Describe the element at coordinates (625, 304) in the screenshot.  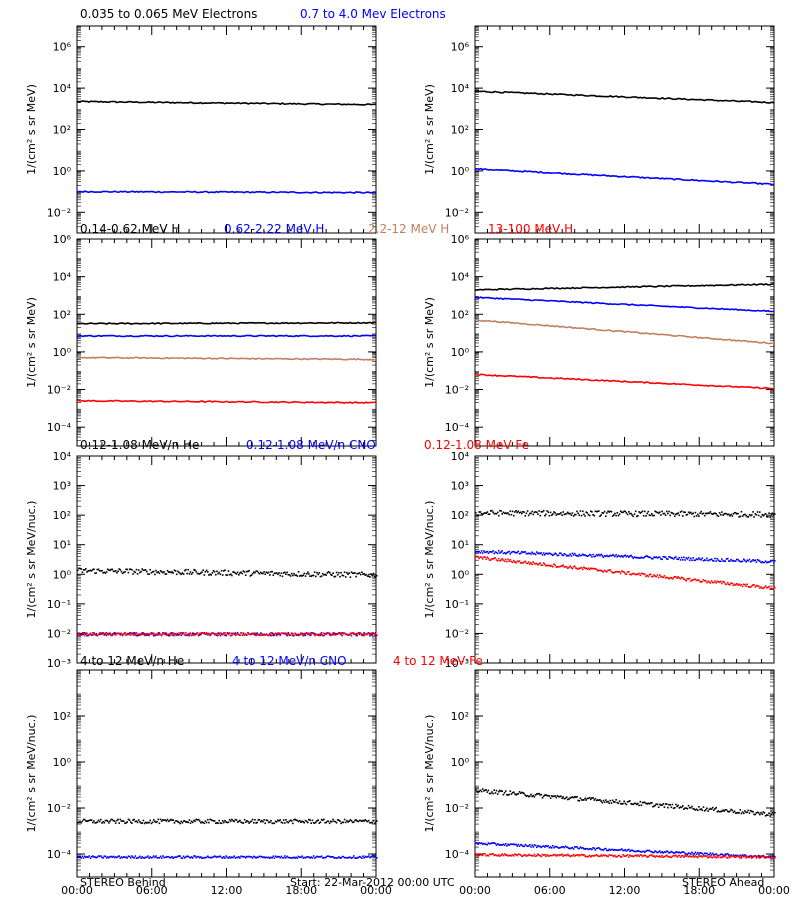
I see `series-line` at that location.